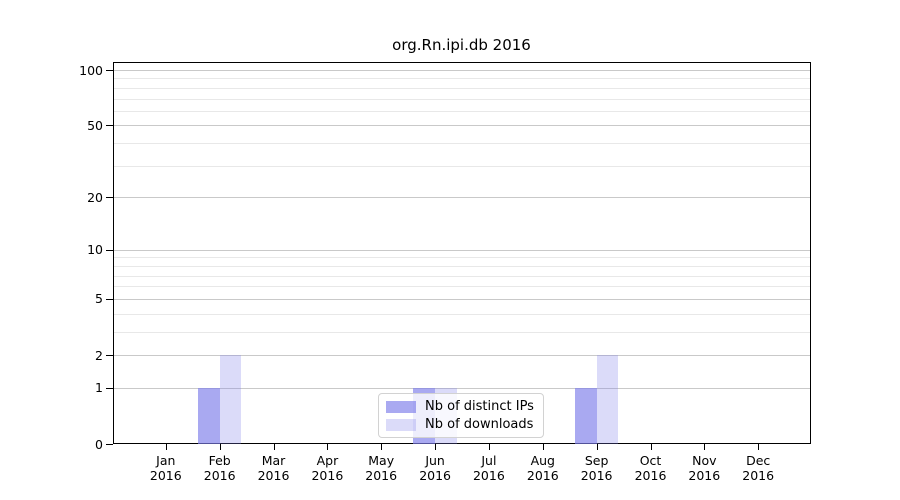  Describe the element at coordinates (704, 460) in the screenshot. I see `x-tick-month: Nov` at that location.